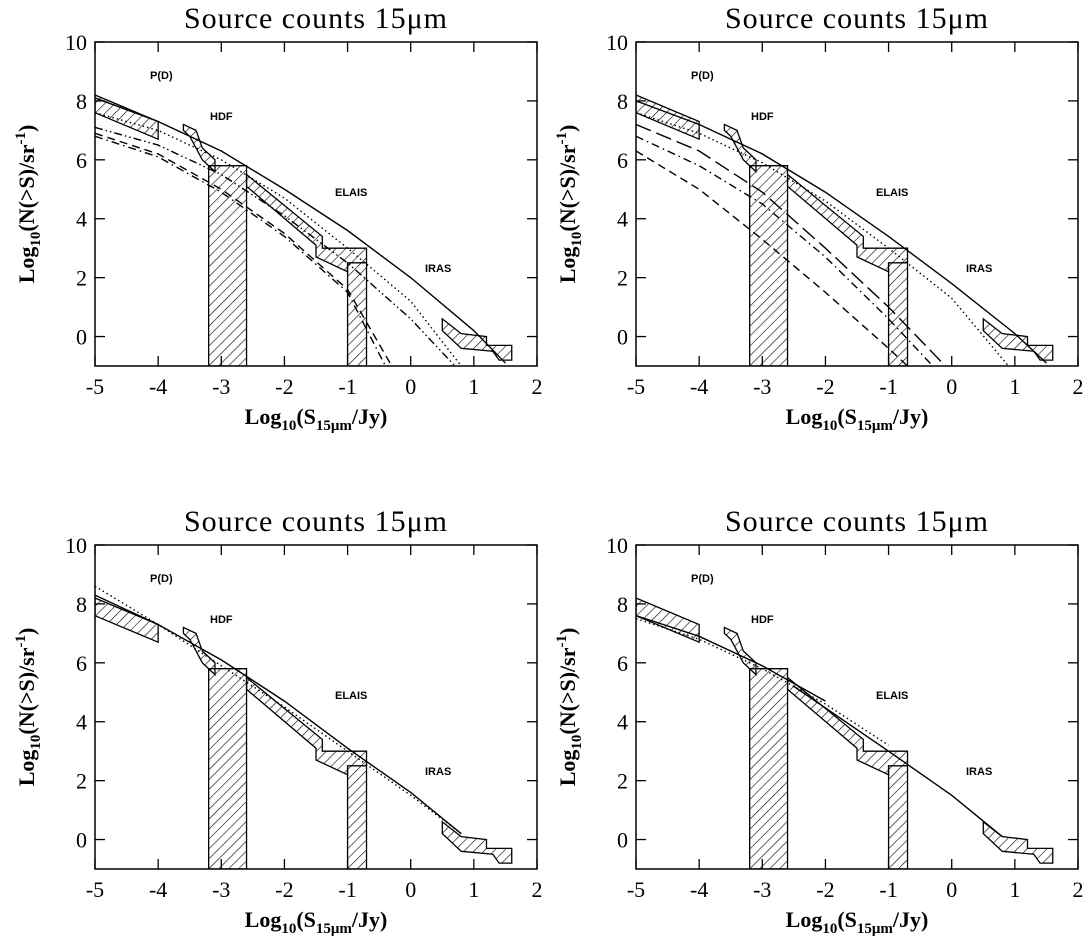 This screenshot has width=1090, height=943. What do you see at coordinates (892, 696) in the screenshot?
I see `annotation: ELAIS` at bounding box center [892, 696].